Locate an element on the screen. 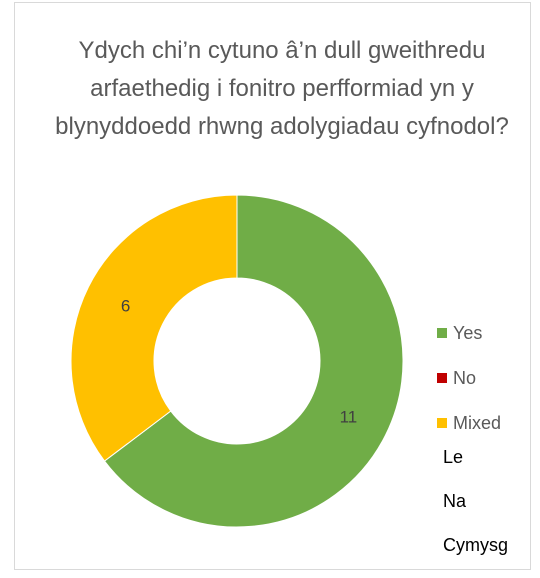 Image resolution: width=540 pixels, height=578 pixels. legend-label-yes: Yes is located at coordinates (468, 332).